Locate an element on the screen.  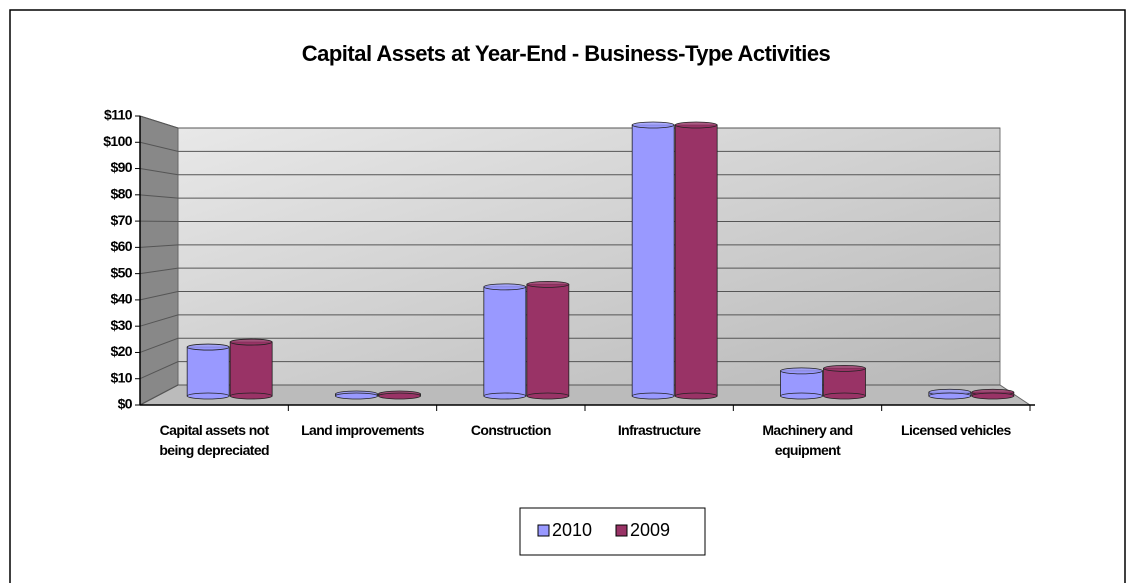
y-tick-label: $40 is located at coordinates (121, 299).